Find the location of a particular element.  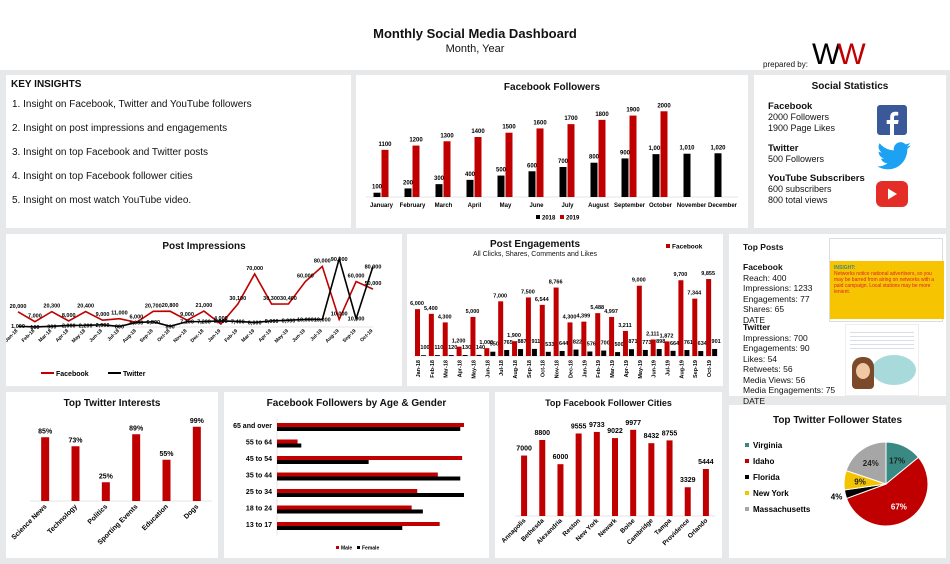

chart-title: Facebook Followers is located at coordinates (552, 87).